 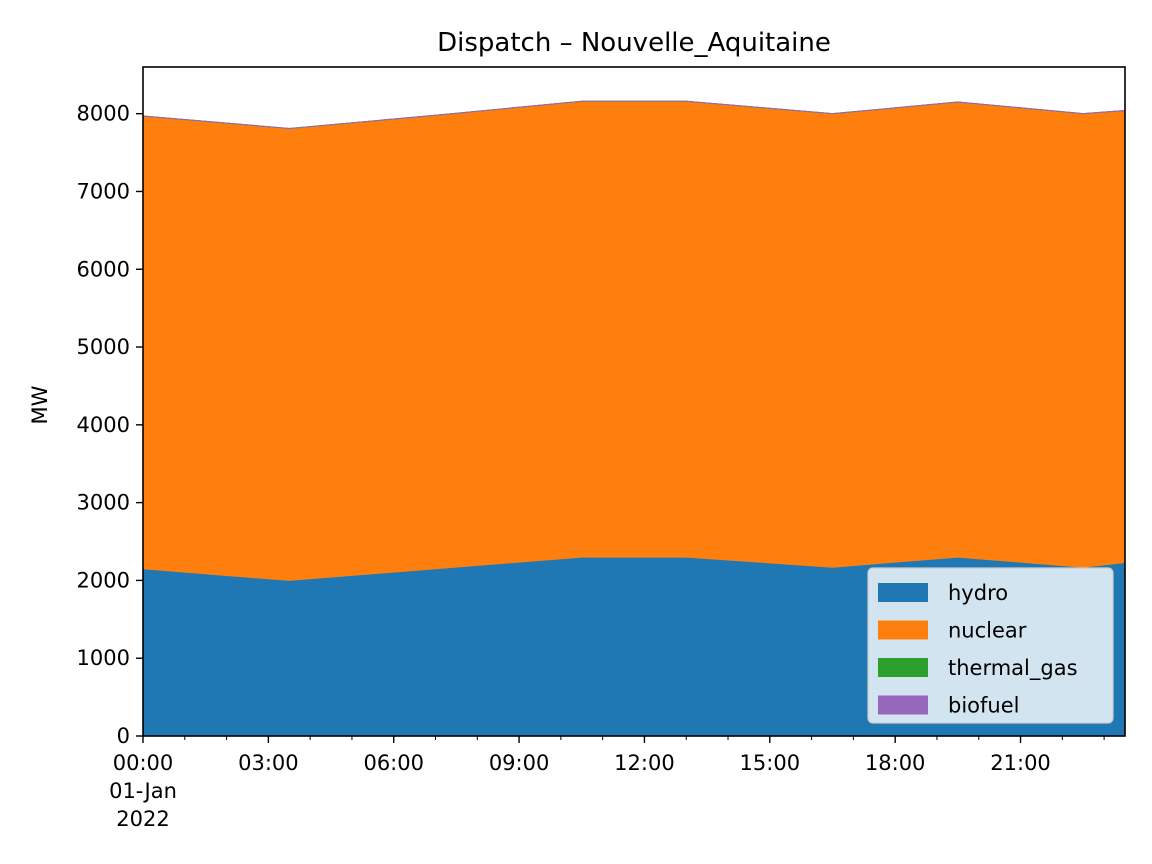 I want to click on x-tick-label: 03:00, so click(x=268, y=763).